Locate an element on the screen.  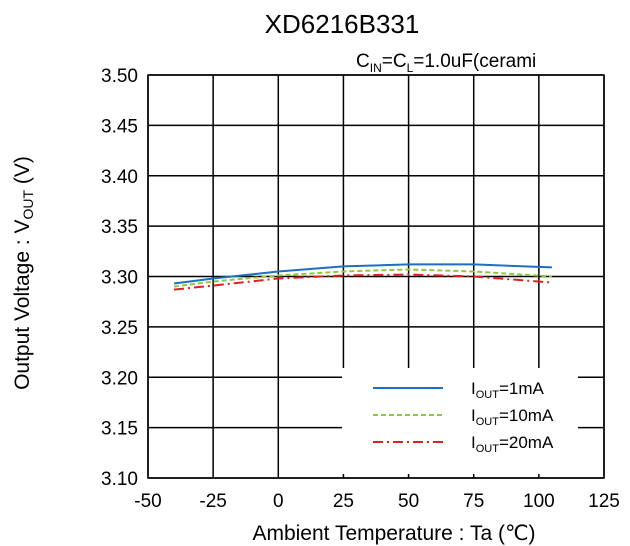
legend-label-2: IOUT=10mA is located at coordinates (512, 417).